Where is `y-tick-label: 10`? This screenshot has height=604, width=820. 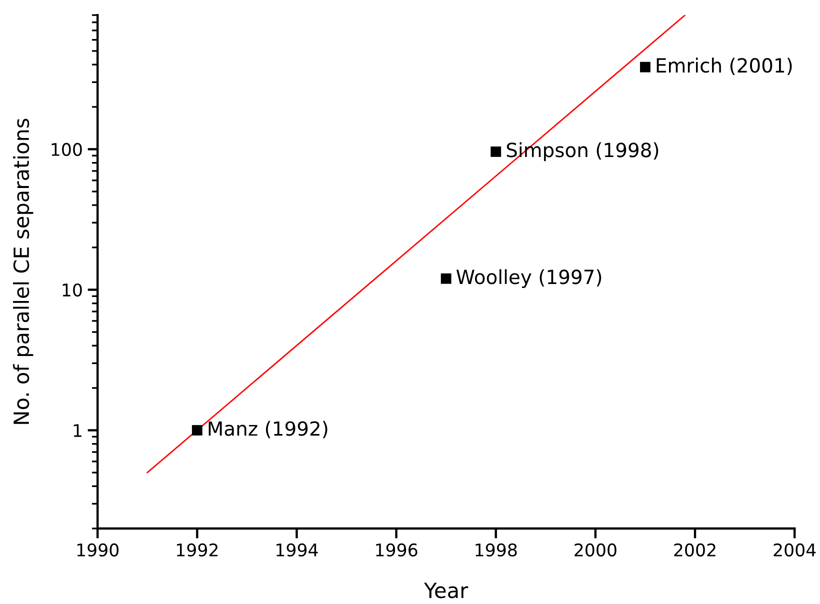 y-tick-label: 10 is located at coordinates (72, 290).